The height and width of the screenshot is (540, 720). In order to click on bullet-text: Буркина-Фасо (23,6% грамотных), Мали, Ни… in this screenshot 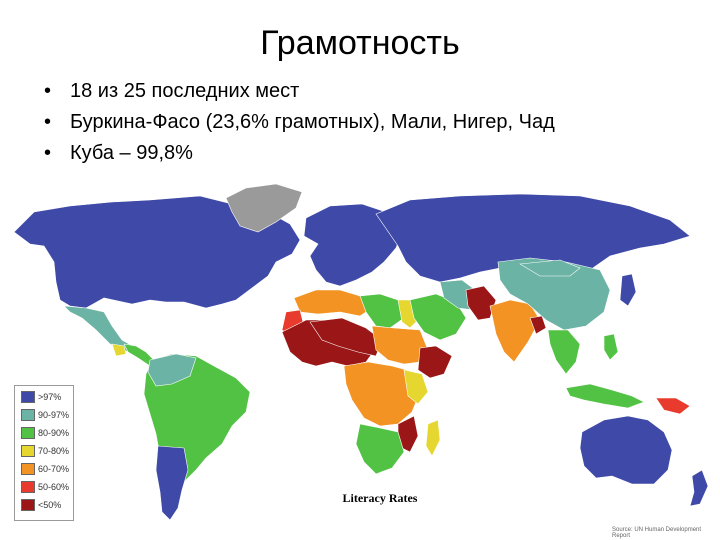, I will do `click(312, 122)`.